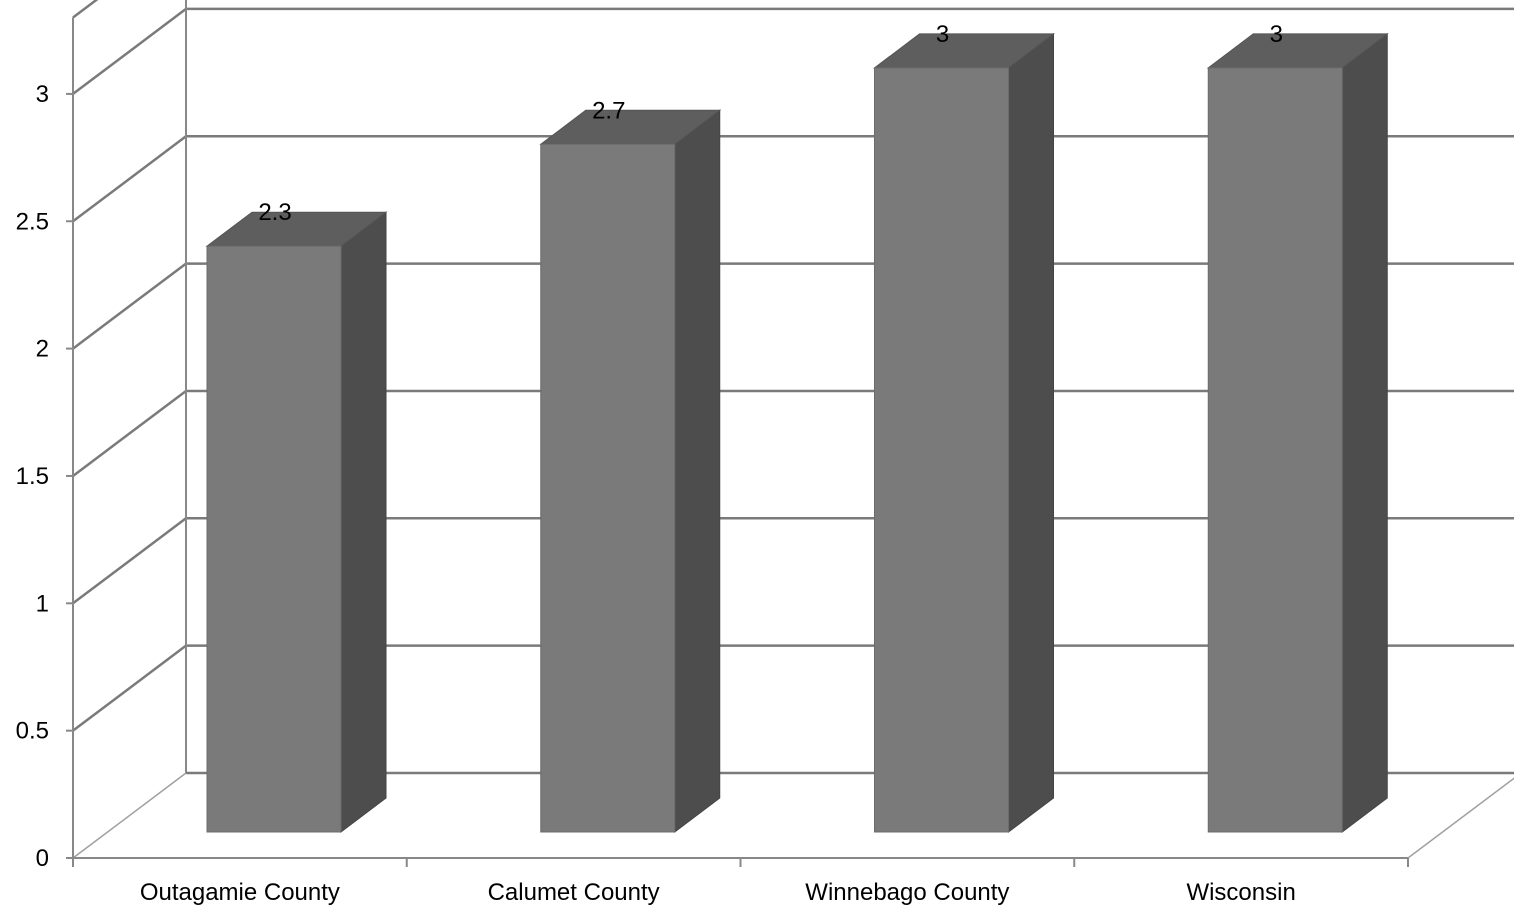 This screenshot has width=1514, height=909. I want to click on x-category-label: Winnebago County, so click(907, 892).